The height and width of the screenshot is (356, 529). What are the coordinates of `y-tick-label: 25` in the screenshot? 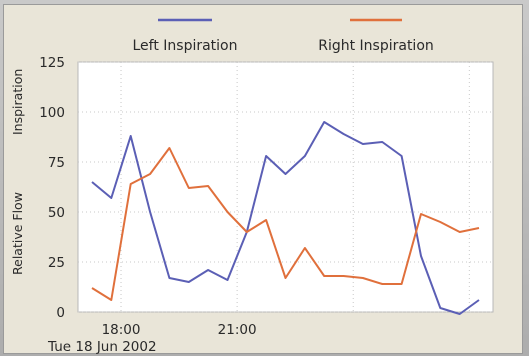 It's located at (56, 263).